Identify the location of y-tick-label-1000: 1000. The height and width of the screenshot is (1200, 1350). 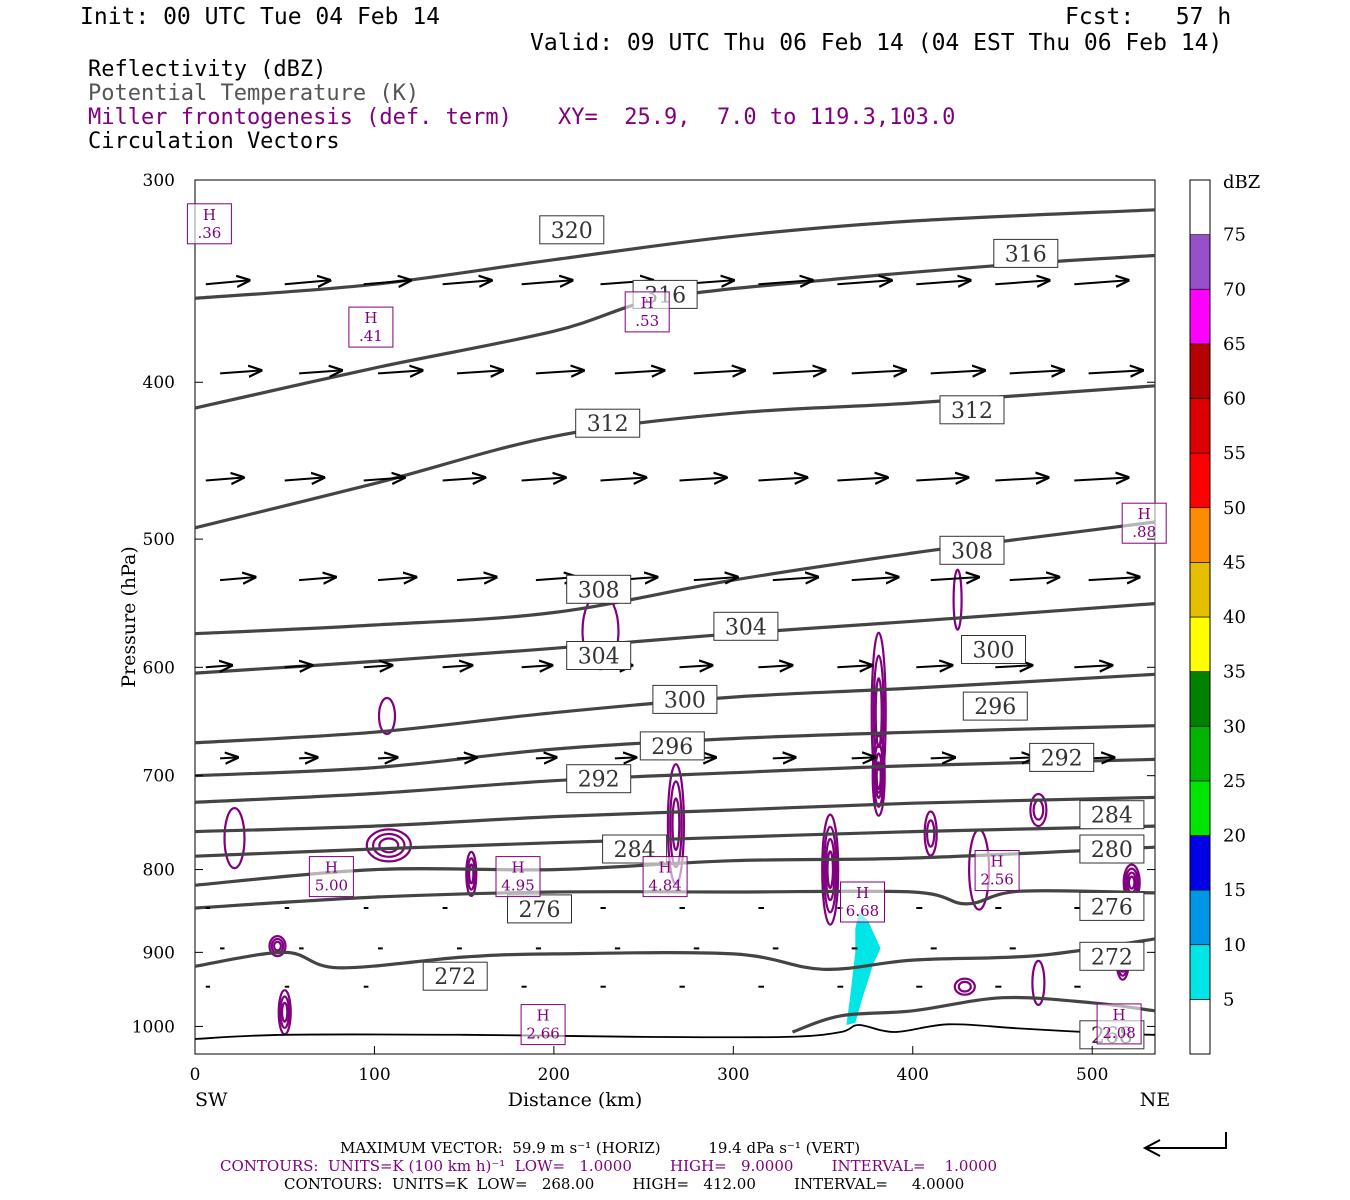
(153, 1027).